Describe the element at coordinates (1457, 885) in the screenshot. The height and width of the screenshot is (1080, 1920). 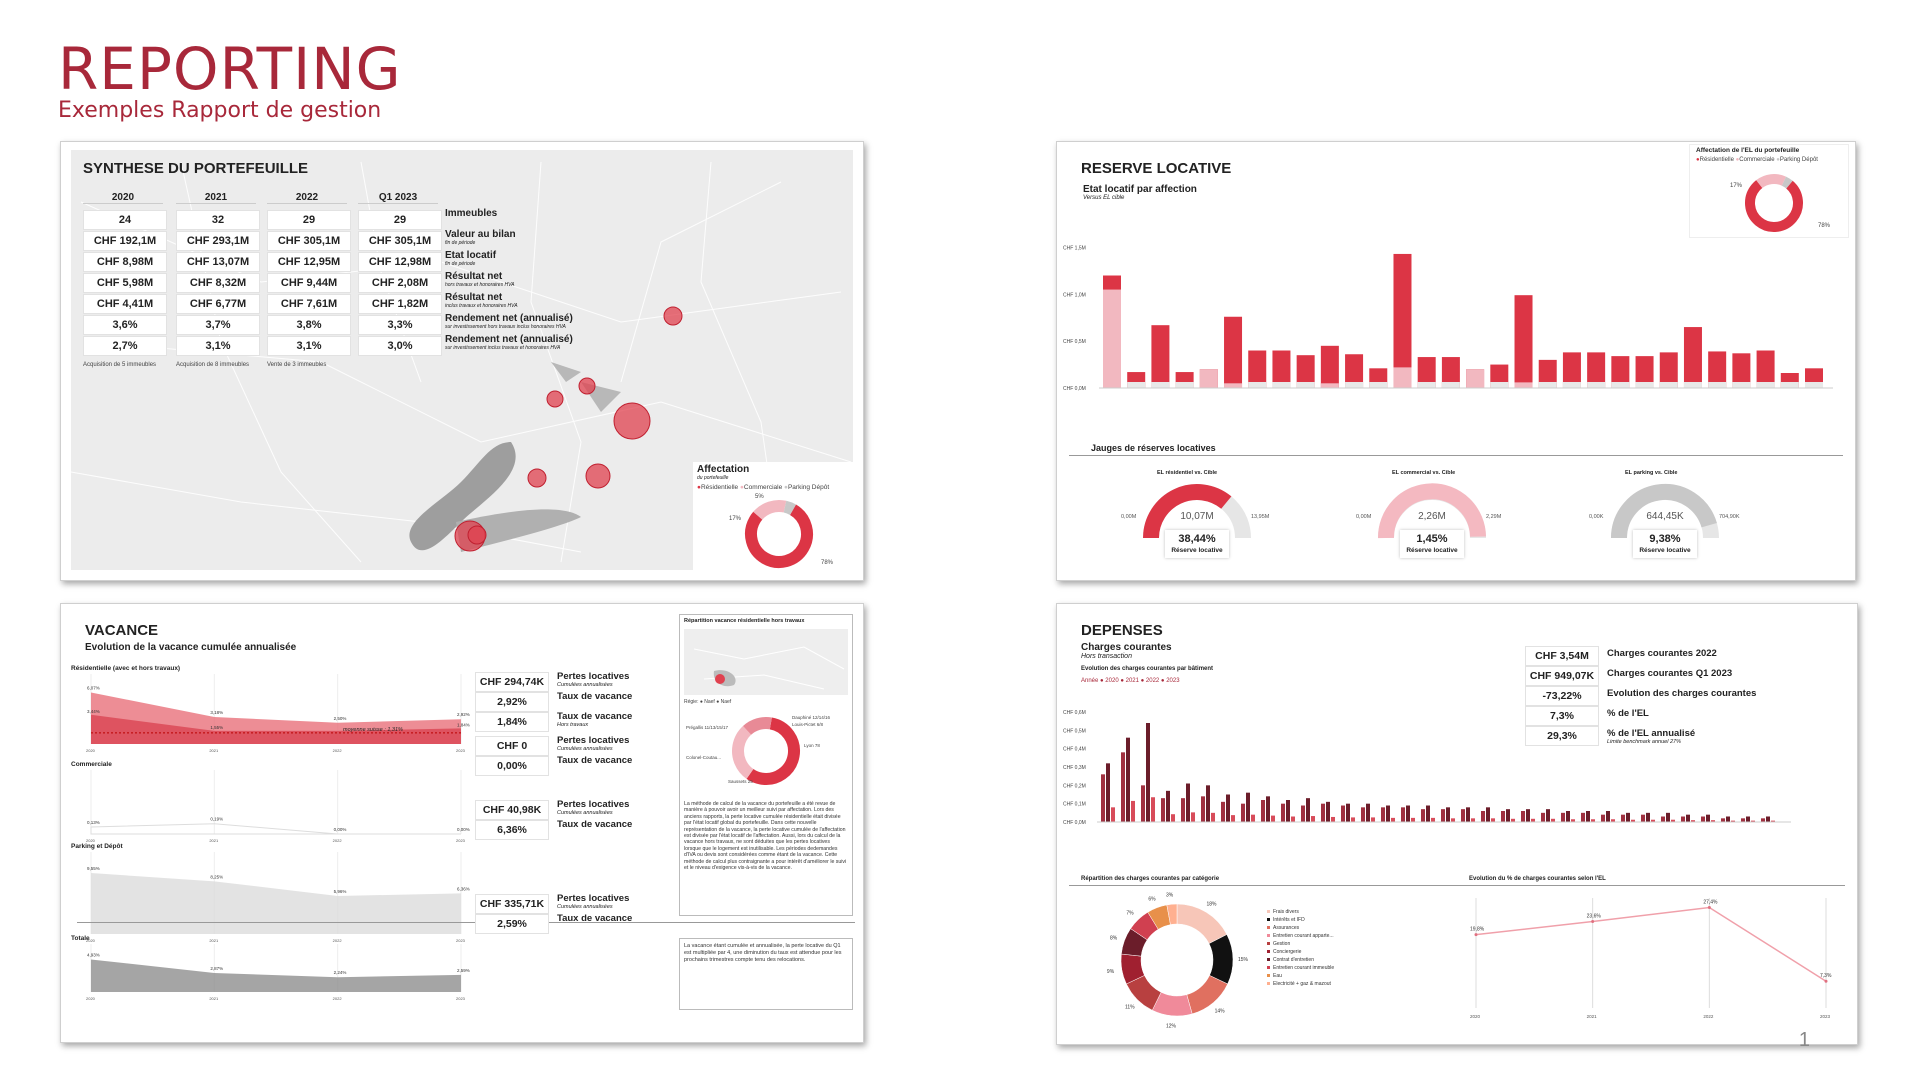
I see `depenses-divider` at that location.